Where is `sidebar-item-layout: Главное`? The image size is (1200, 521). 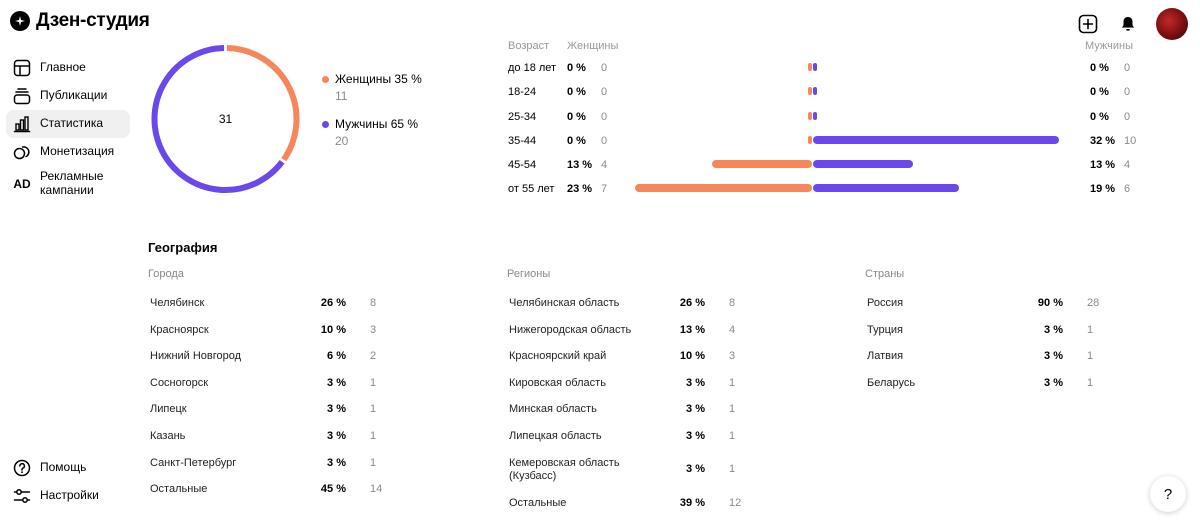
sidebar-item-layout: Главное is located at coordinates (68, 68).